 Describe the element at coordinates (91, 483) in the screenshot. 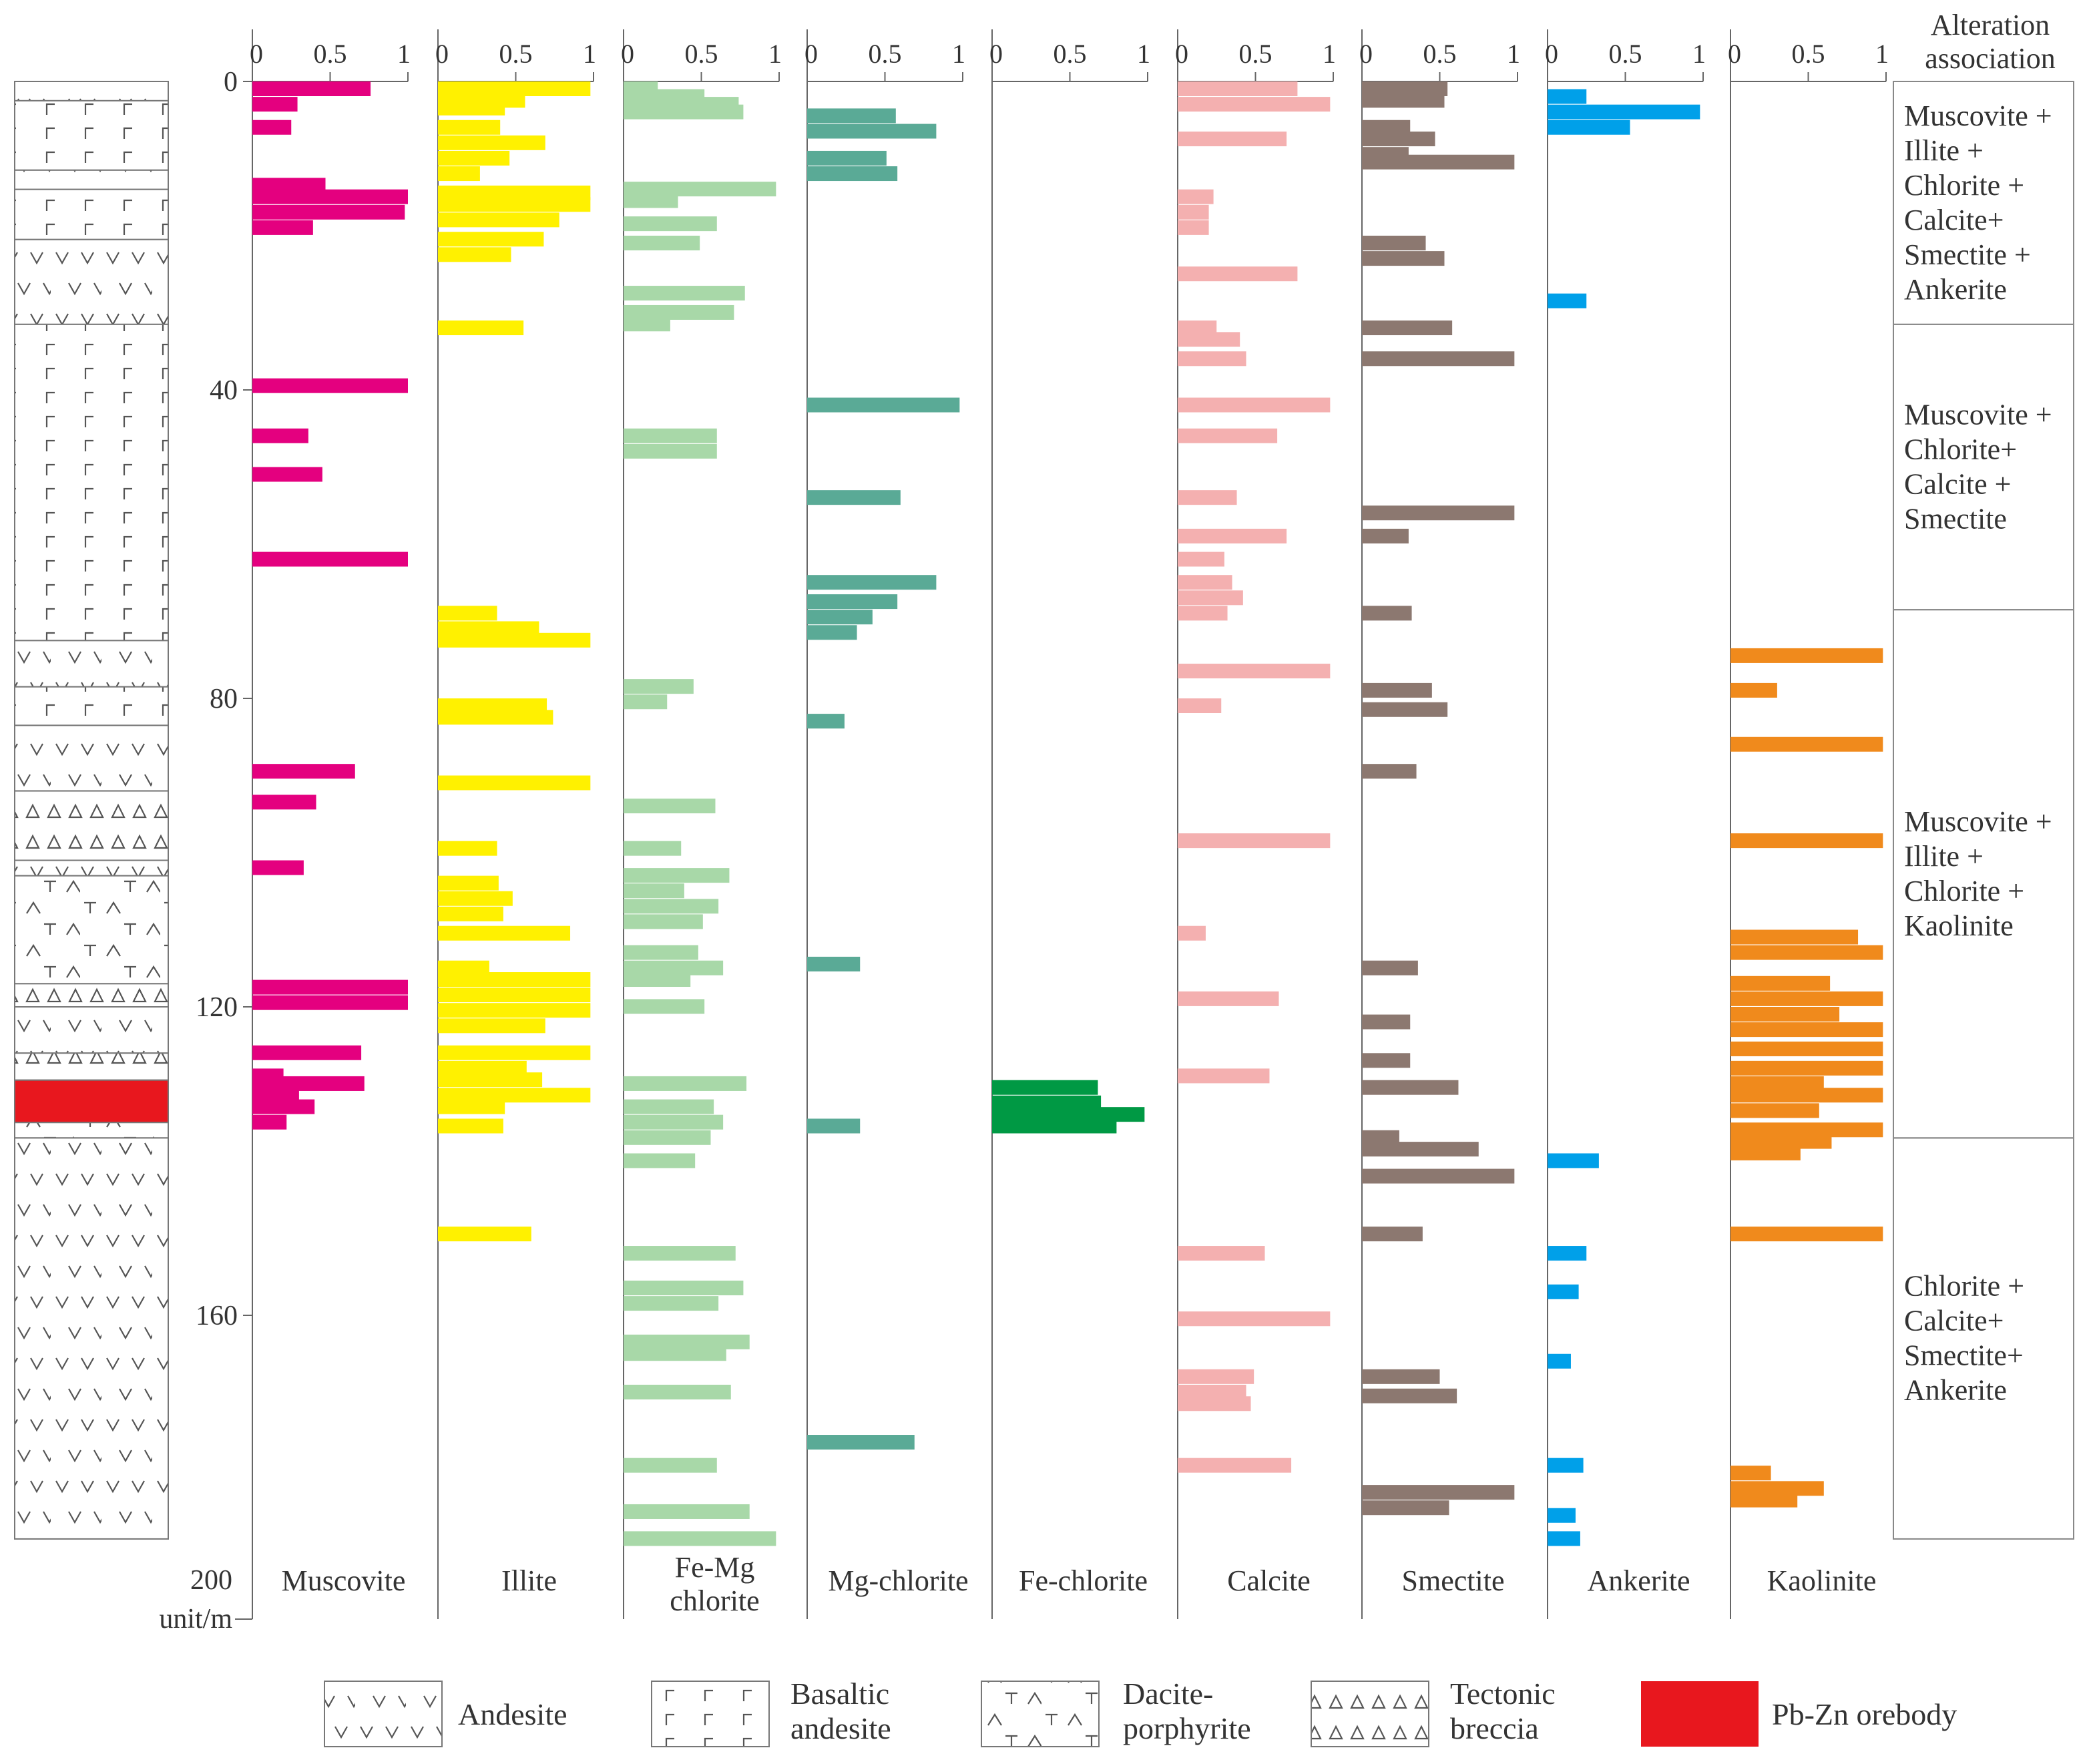

I see `lithology-segment-basaltic-andesite` at that location.